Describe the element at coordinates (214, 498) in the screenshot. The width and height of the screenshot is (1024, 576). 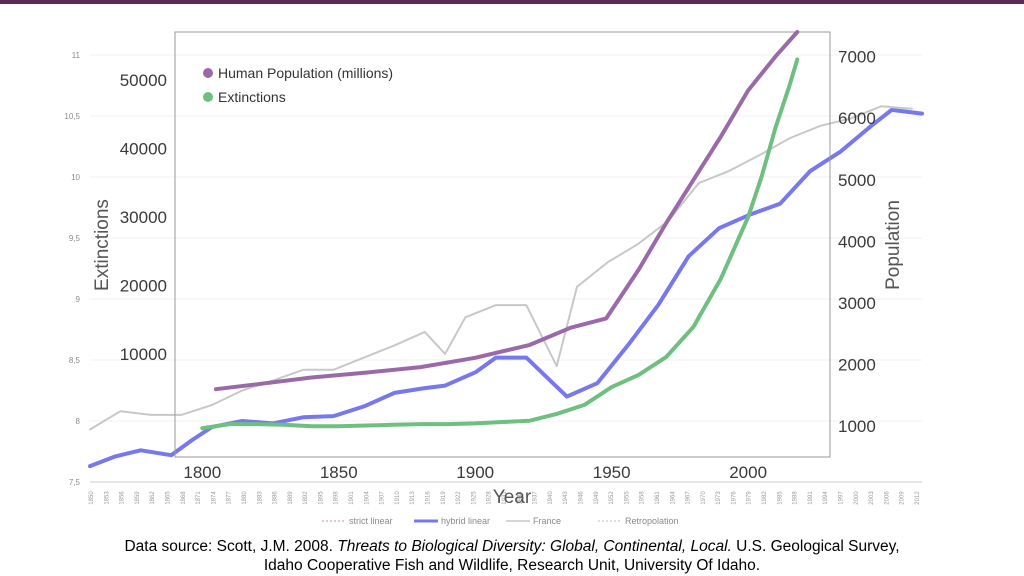
I see `bg-x-tick-label: 1874` at that location.